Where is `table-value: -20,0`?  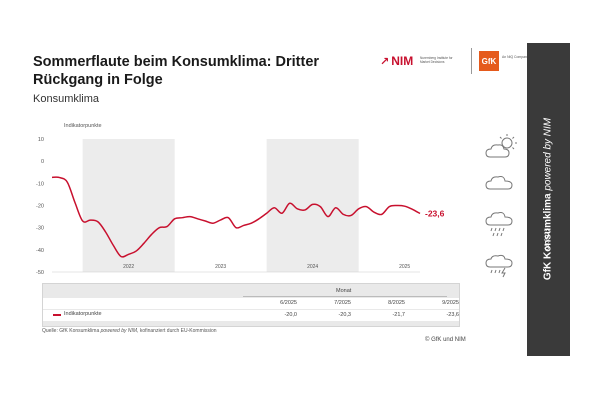
table-value: -20,0 is located at coordinates (290, 315).